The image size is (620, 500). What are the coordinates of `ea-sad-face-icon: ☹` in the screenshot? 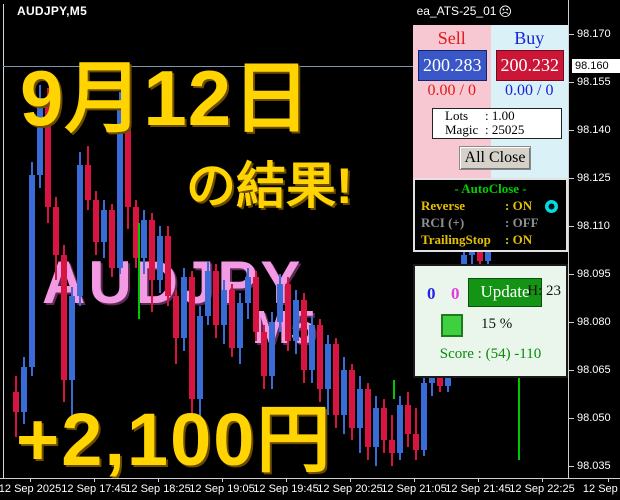 It's located at (505, 11).